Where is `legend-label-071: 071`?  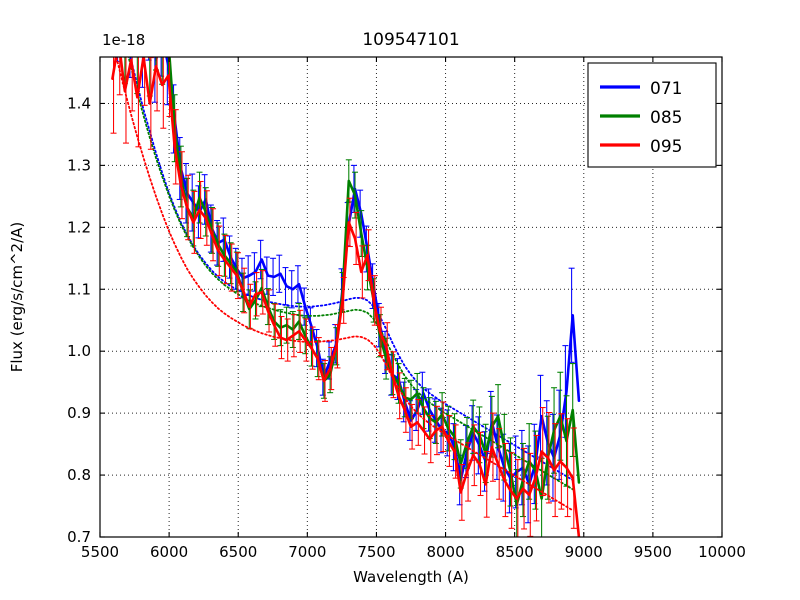 legend-label-071: 071 is located at coordinates (666, 89).